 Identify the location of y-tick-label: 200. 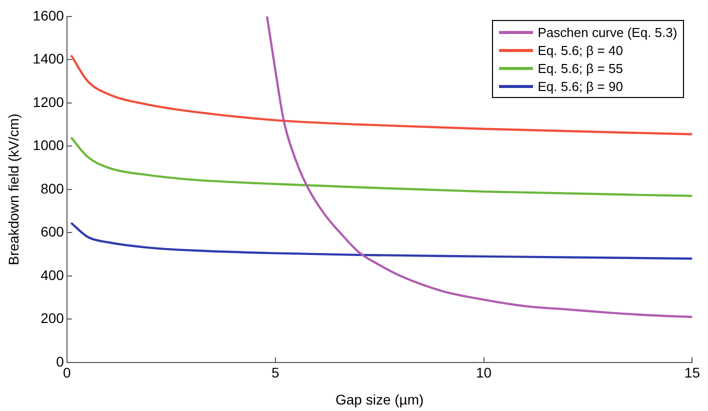
(52, 318).